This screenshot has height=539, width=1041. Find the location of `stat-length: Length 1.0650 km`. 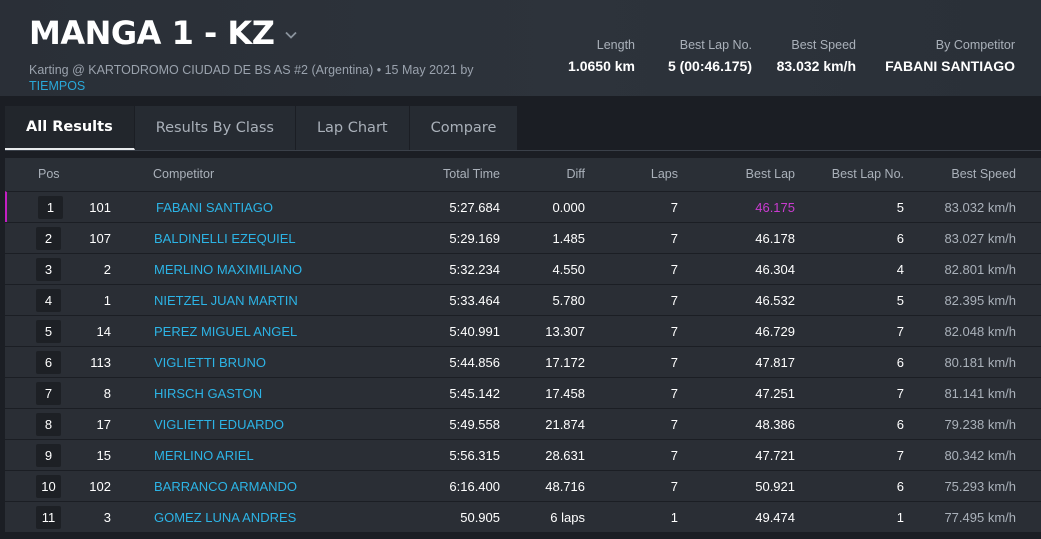

stat-length: Length 1.0650 km is located at coordinates (601, 56).